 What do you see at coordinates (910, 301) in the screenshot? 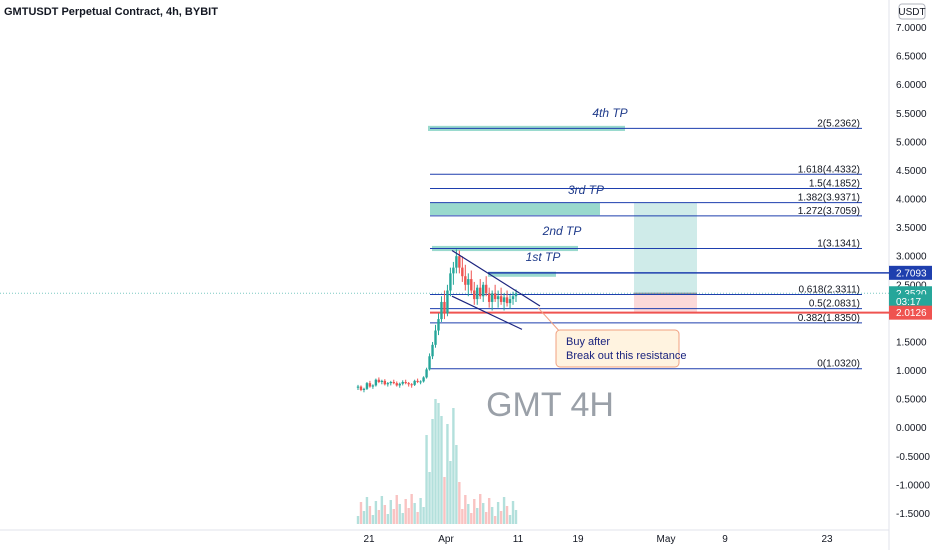
I see `price-tag` at bounding box center [910, 301].